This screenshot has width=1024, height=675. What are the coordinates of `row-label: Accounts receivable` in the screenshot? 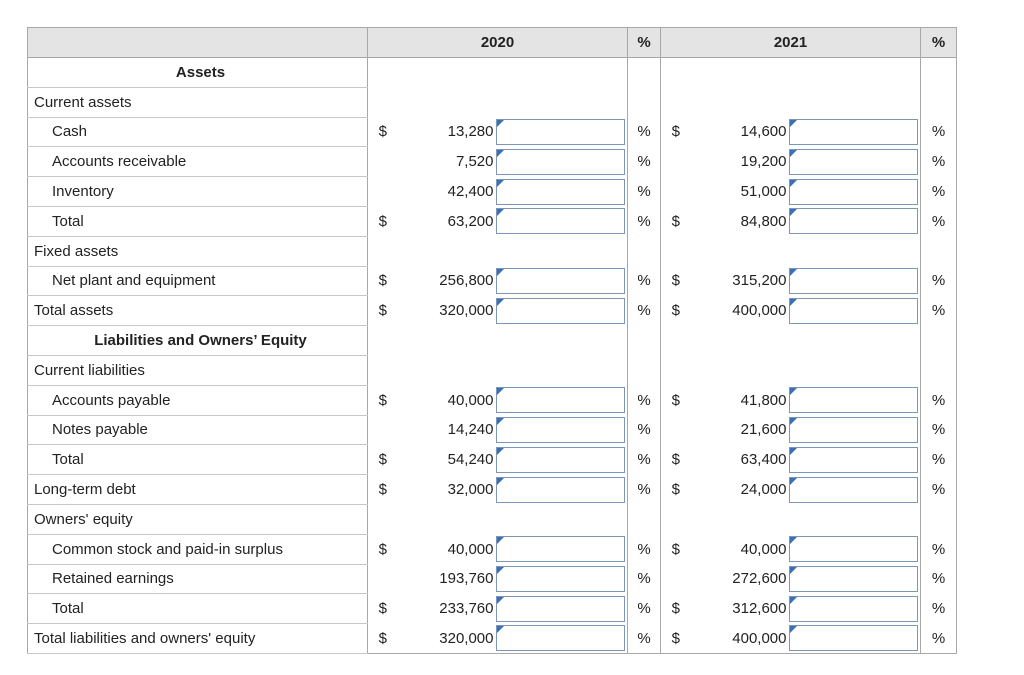 It's located at (197, 162).